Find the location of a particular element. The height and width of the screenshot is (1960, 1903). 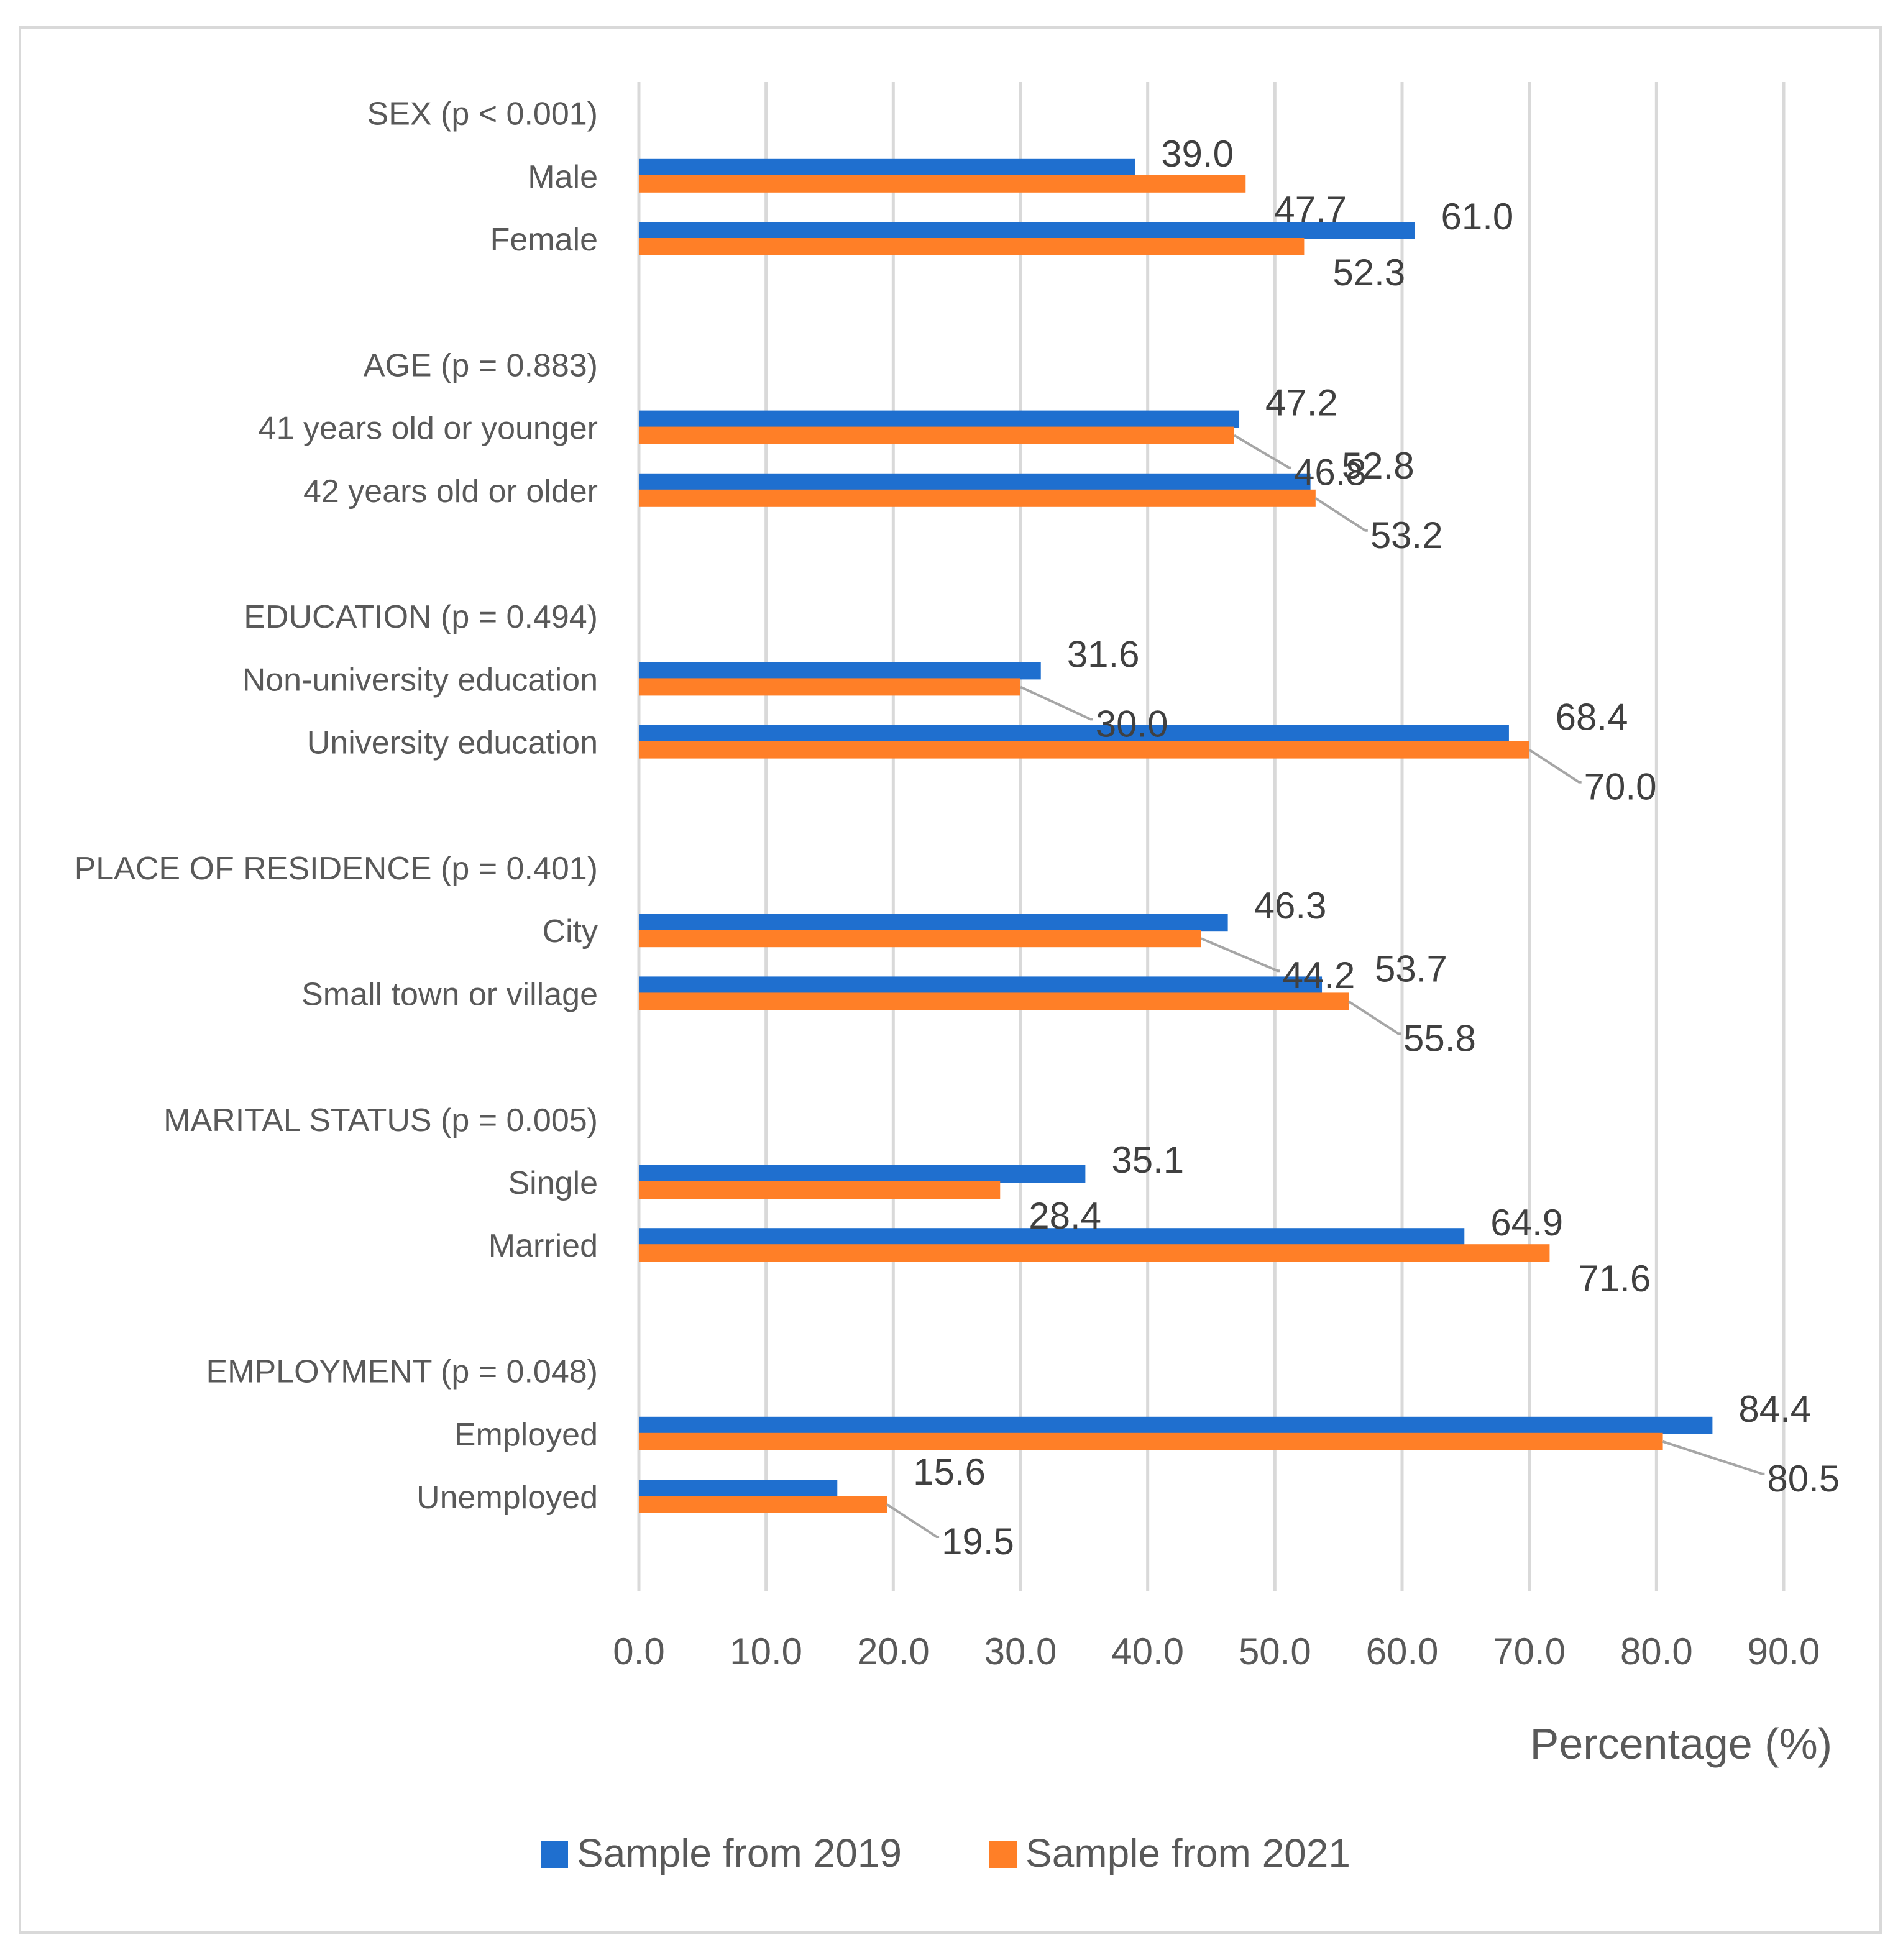

x-tick-label: 0.0 is located at coordinates (638, 1651).